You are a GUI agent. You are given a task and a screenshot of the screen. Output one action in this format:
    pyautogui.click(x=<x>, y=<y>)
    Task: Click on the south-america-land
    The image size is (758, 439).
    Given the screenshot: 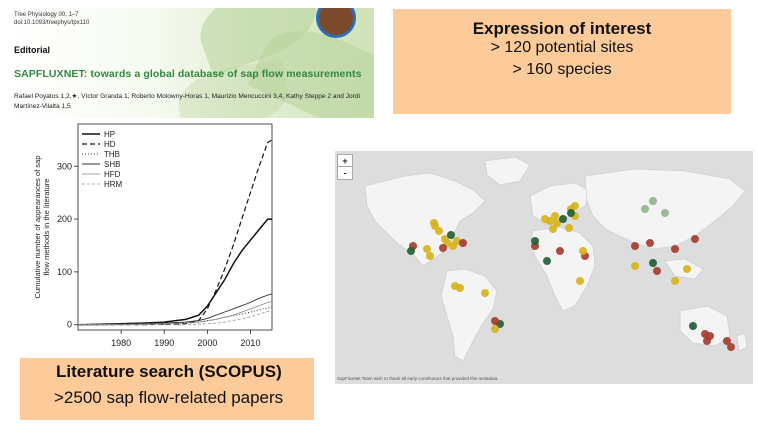 What is the action you would take?
    pyautogui.click(x=469, y=315)
    